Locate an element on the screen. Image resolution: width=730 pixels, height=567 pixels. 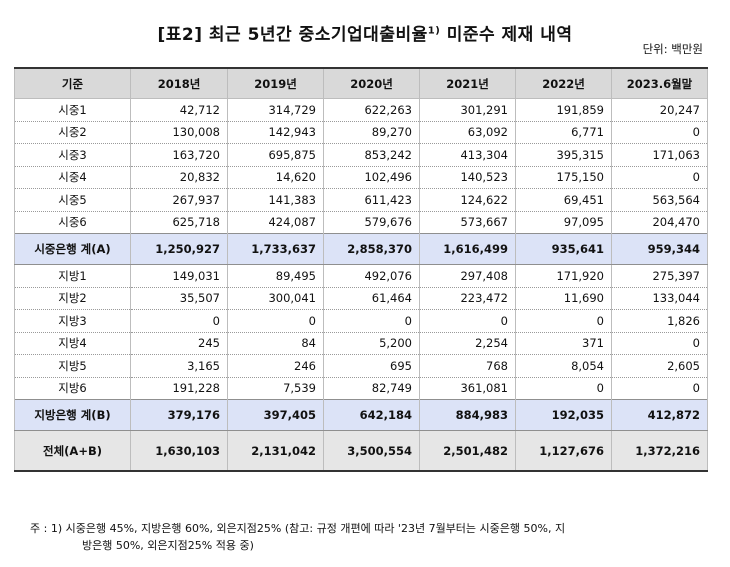
value-cell: 573,667 is located at coordinates (467, 222).